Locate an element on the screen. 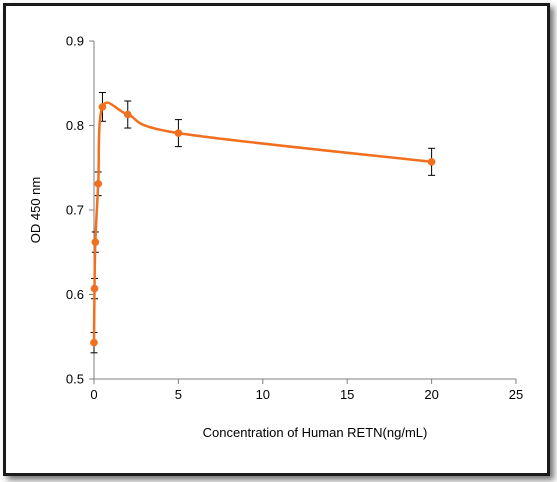  y-tick-label: 0.8 is located at coordinates (75, 125).